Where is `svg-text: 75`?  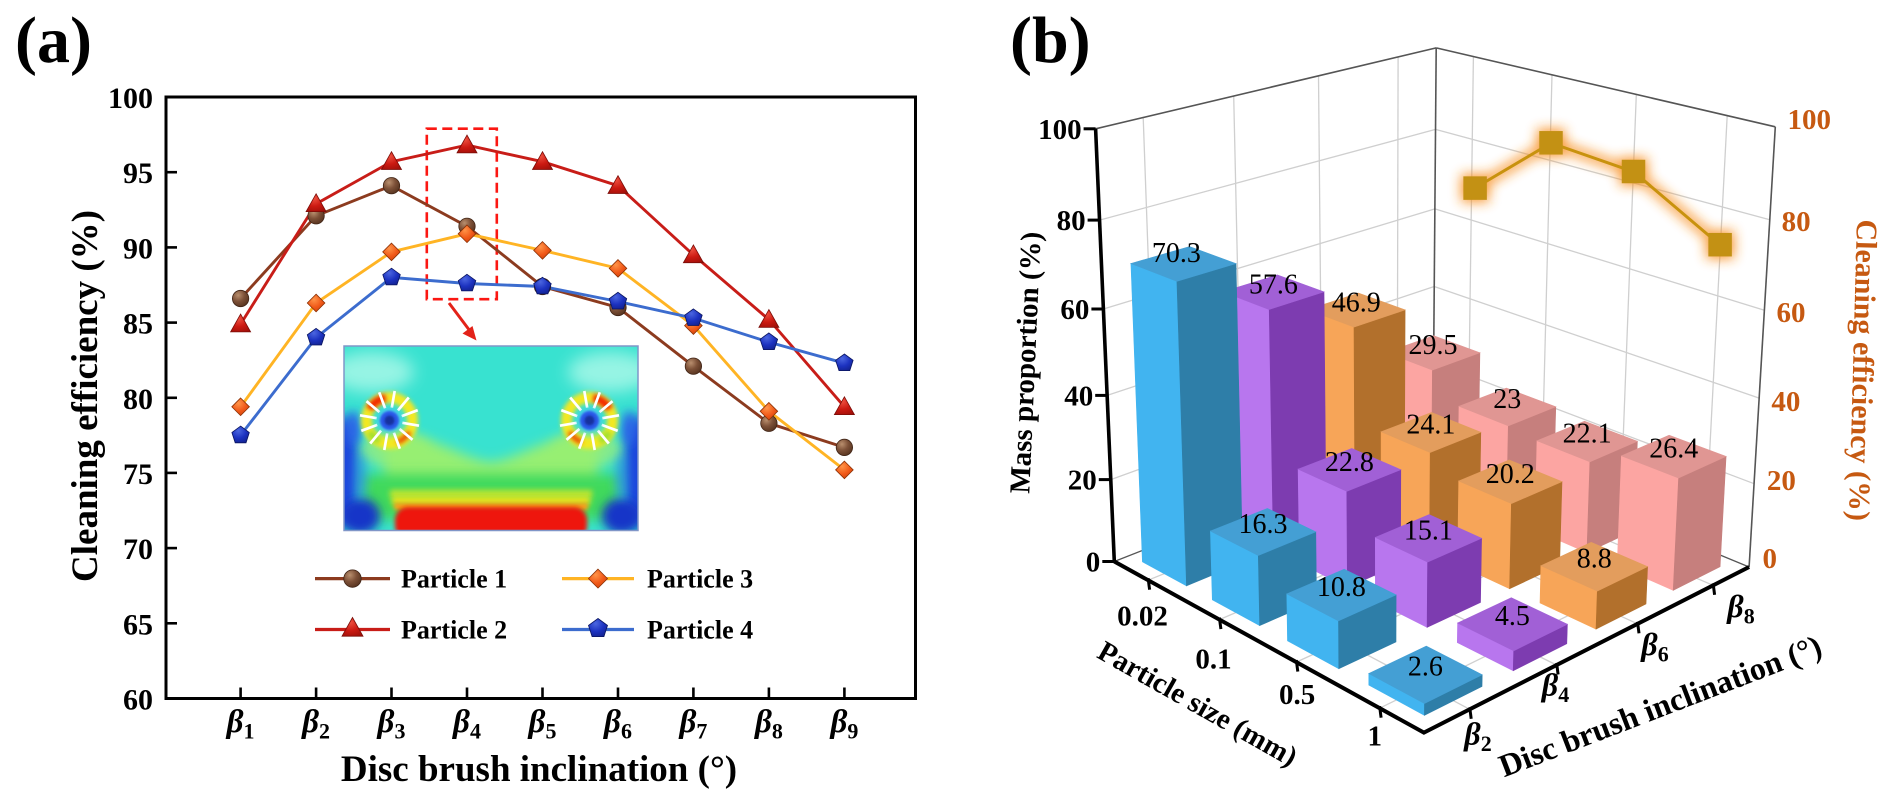
svg-text: 75 is located at coordinates (138, 474).